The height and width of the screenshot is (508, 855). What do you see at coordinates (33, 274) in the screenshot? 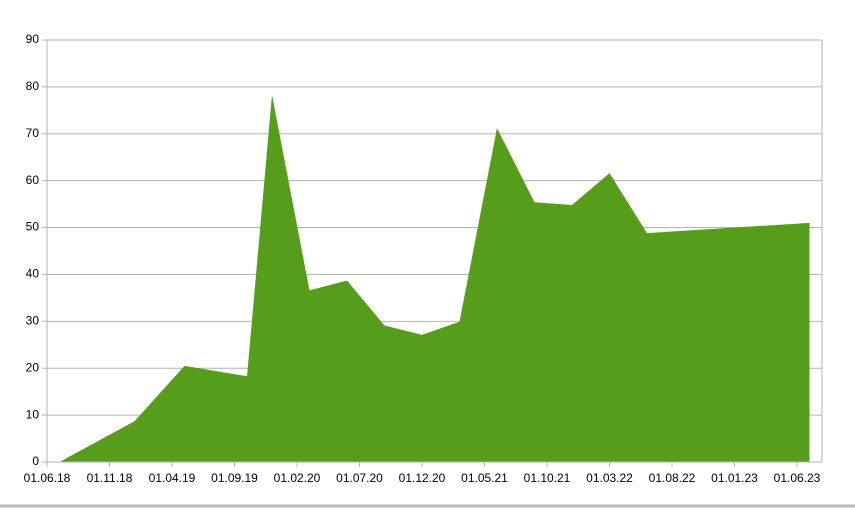
I see `y-tick-label: 40` at bounding box center [33, 274].